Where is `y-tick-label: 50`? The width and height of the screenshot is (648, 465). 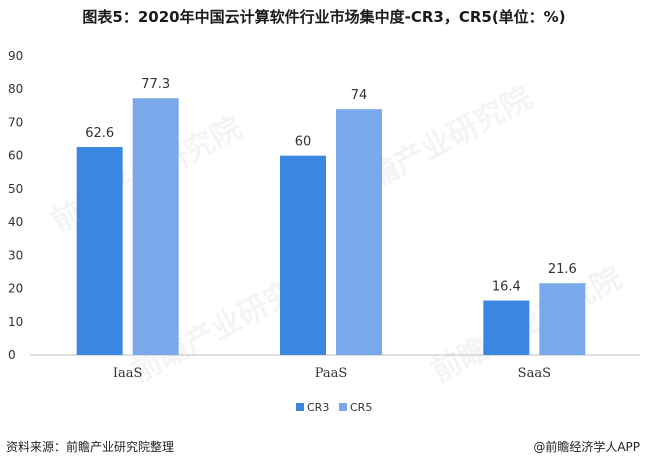 y-tick-label: 50 is located at coordinates (15, 189).